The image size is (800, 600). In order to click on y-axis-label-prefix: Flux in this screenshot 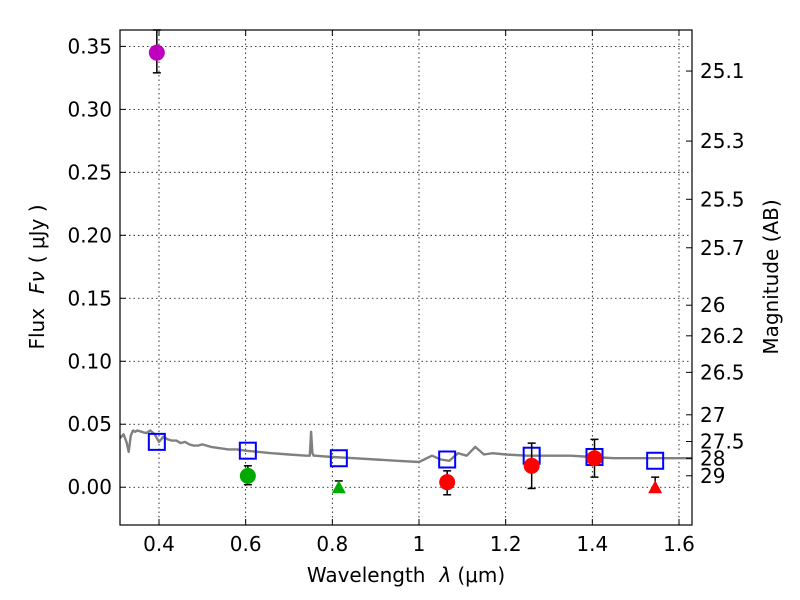, I will do `click(37, 329)`.